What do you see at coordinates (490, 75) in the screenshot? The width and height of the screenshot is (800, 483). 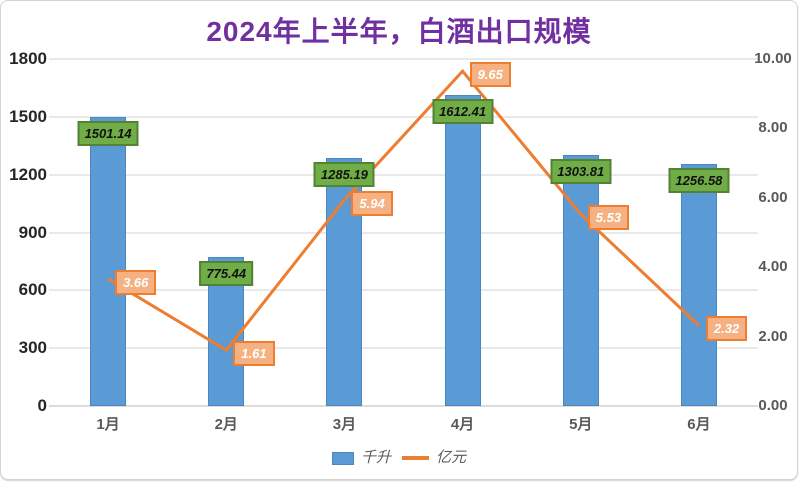 I see `line-data-label: 9.65` at bounding box center [490, 75].